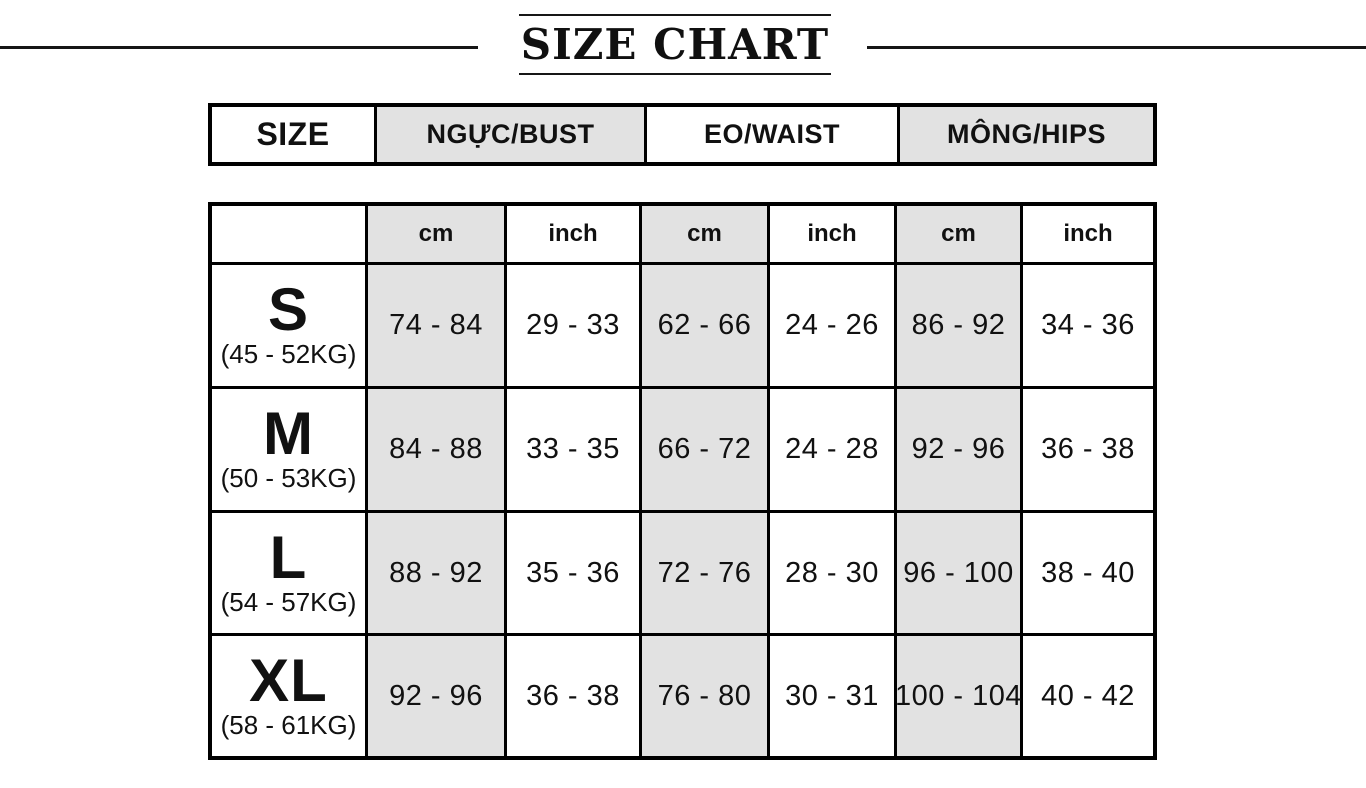 The image size is (1366, 788). What do you see at coordinates (239, 47) in the screenshot?
I see `title-rule-left` at bounding box center [239, 47].